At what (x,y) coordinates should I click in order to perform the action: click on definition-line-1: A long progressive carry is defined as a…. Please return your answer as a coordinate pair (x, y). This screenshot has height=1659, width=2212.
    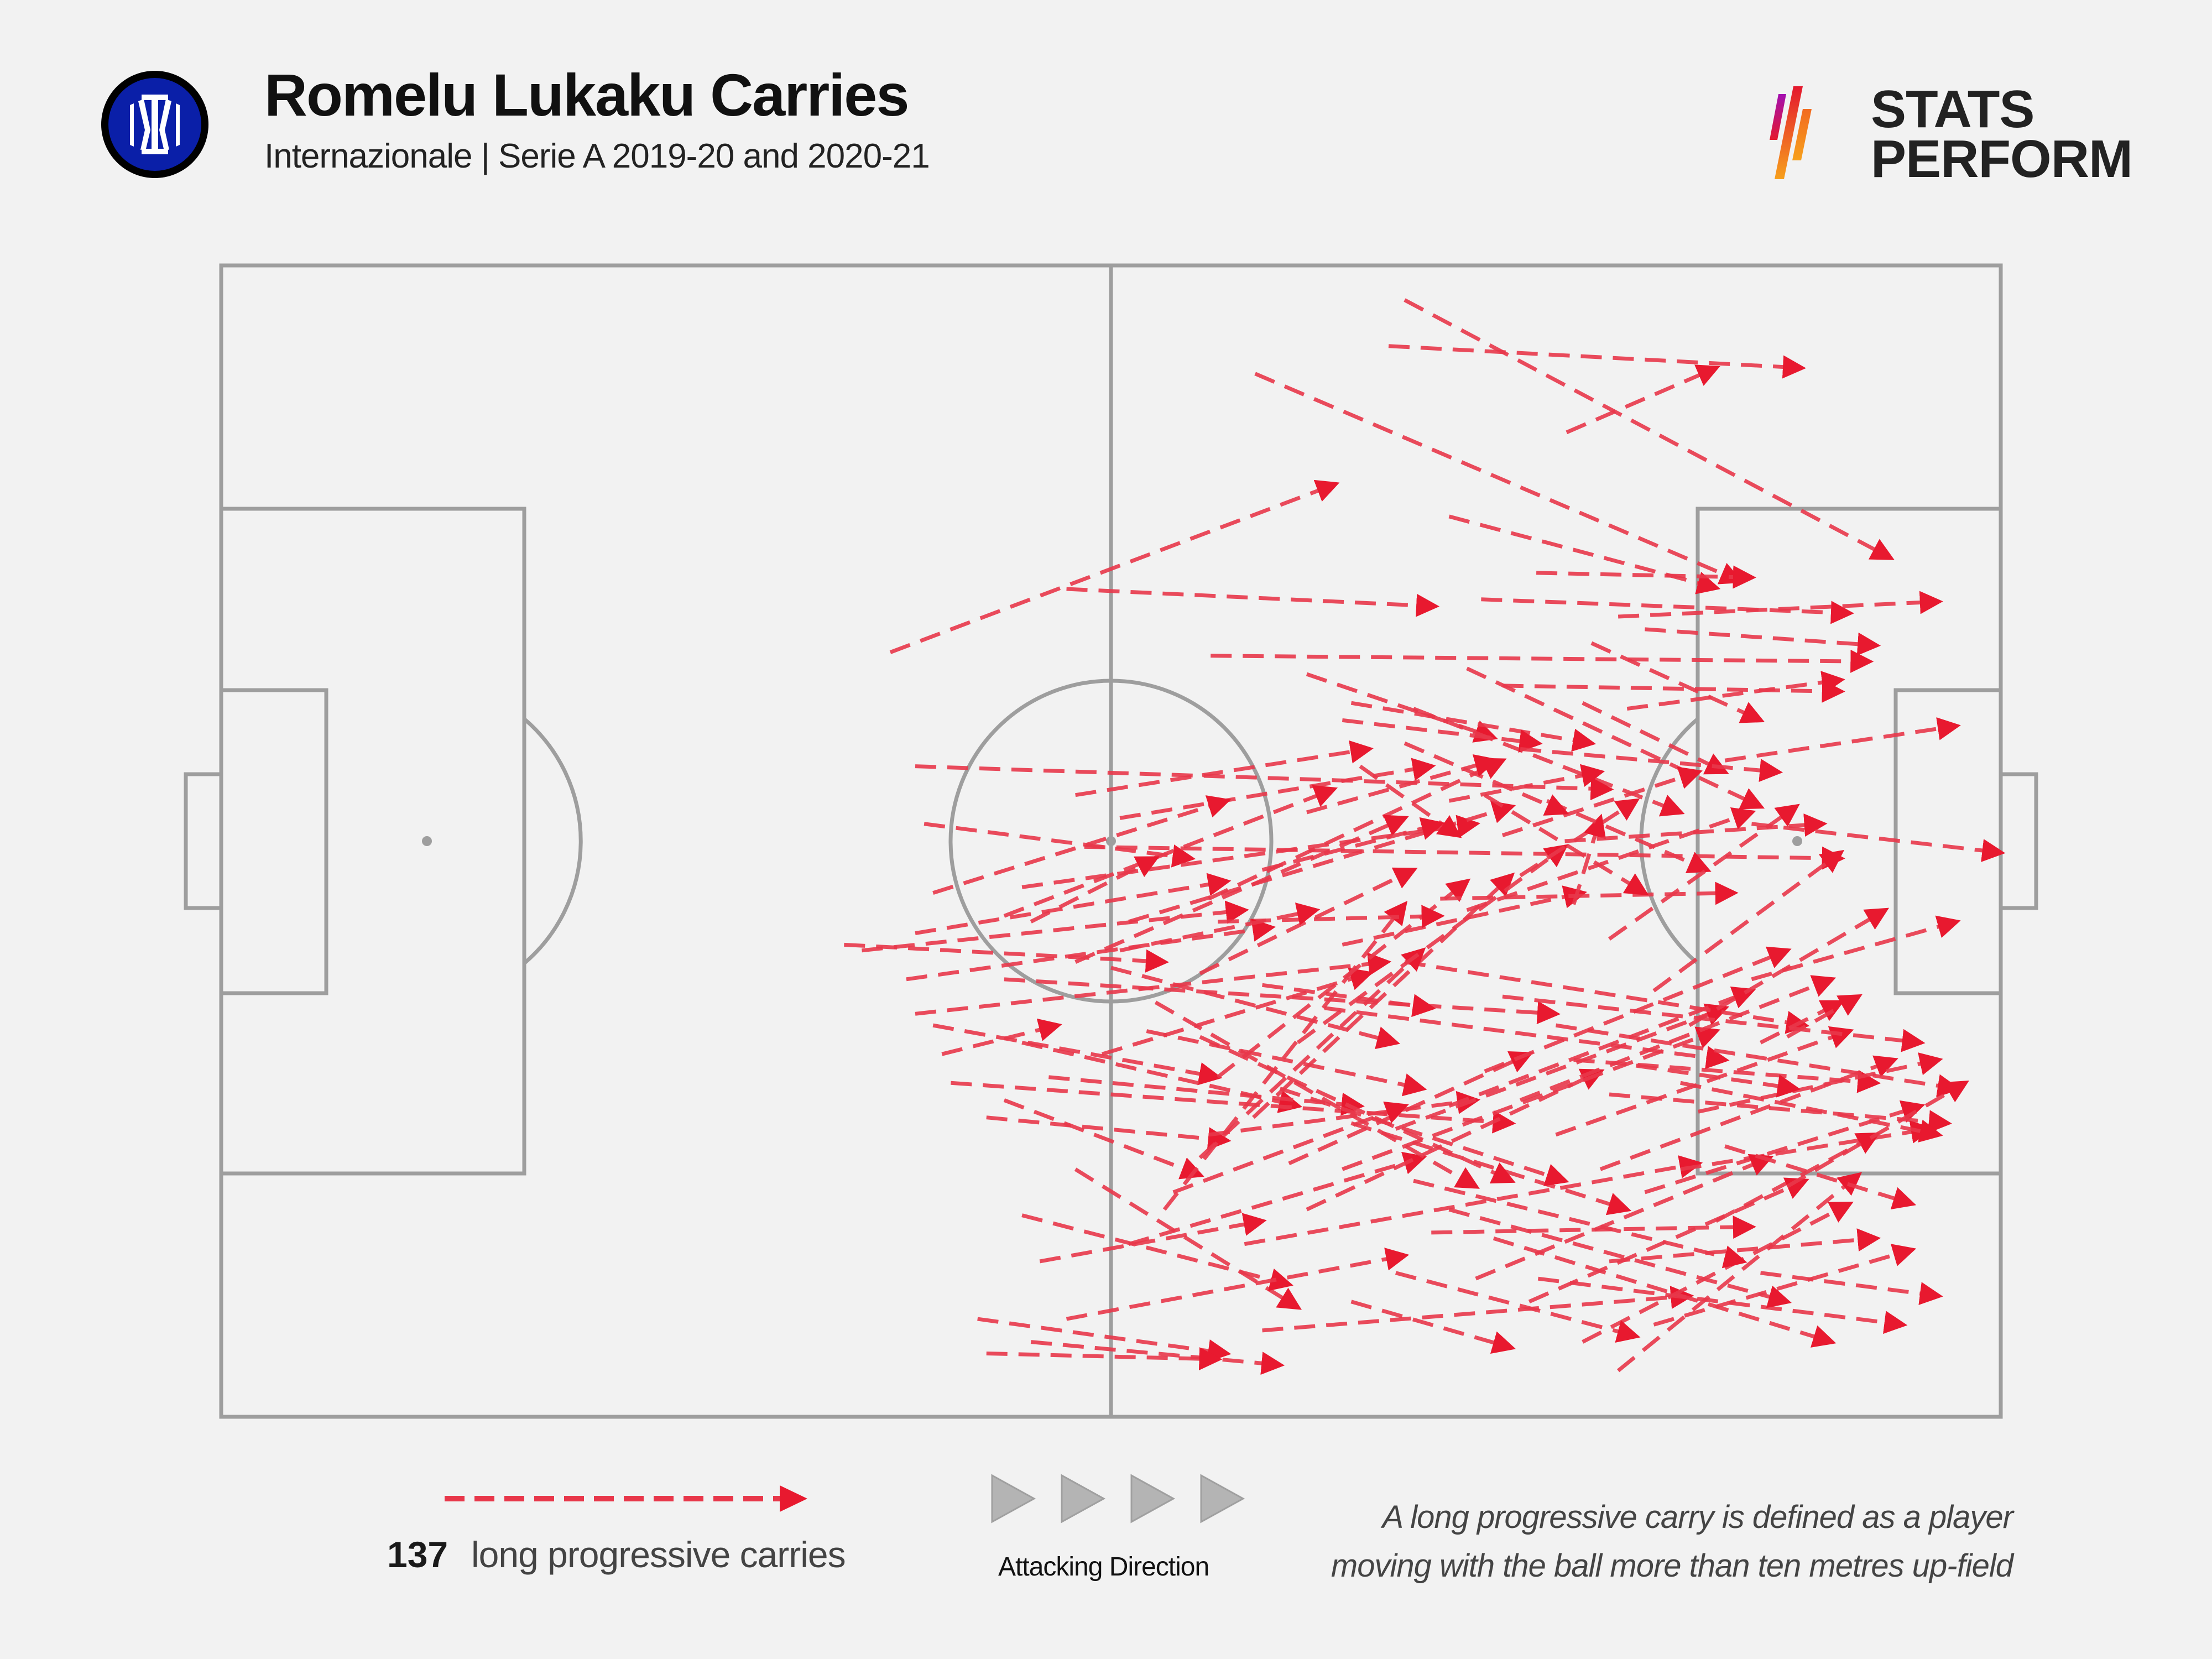
    Looking at the image, I should click on (1698, 1517).